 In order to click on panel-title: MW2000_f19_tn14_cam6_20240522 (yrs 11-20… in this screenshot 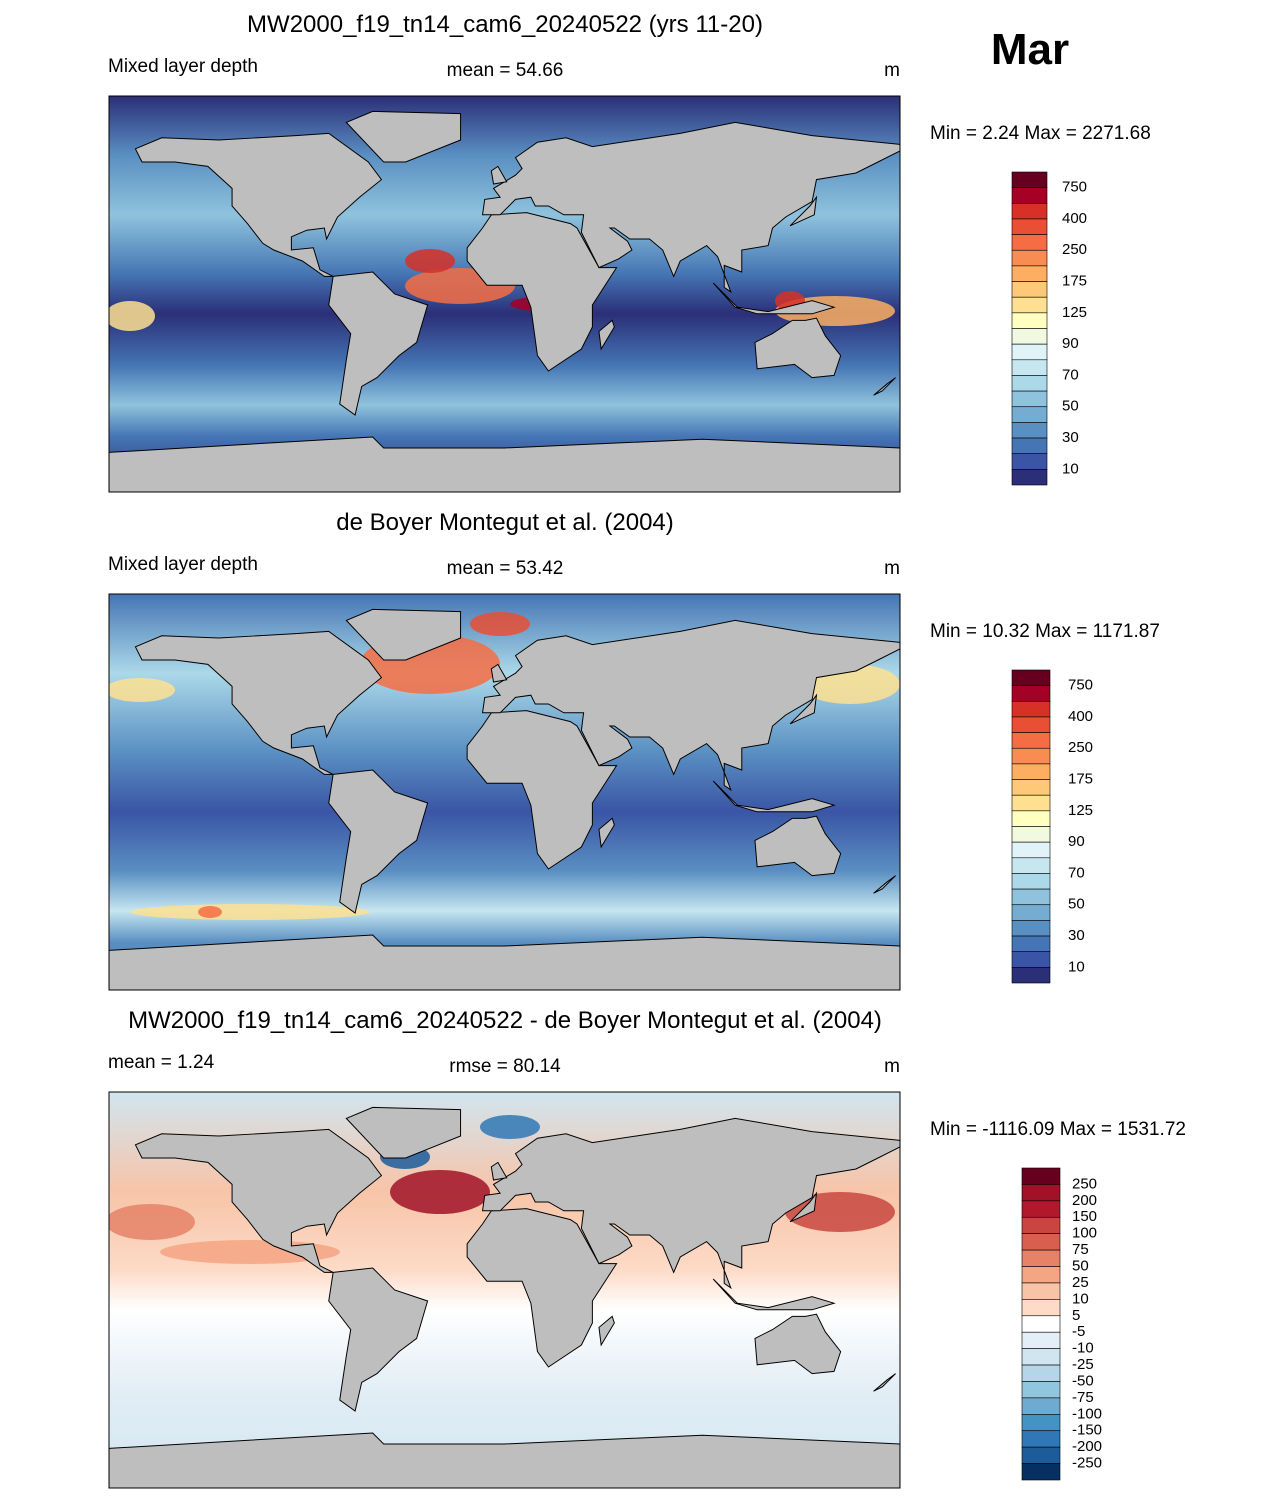, I will do `click(505, 24)`.